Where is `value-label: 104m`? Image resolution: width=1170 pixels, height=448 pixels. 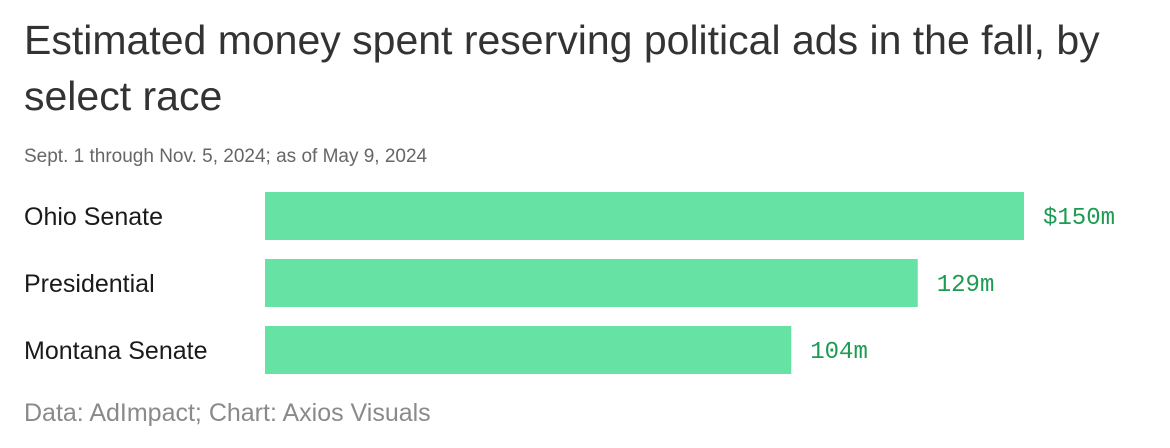 value-label: 104m is located at coordinates (839, 352).